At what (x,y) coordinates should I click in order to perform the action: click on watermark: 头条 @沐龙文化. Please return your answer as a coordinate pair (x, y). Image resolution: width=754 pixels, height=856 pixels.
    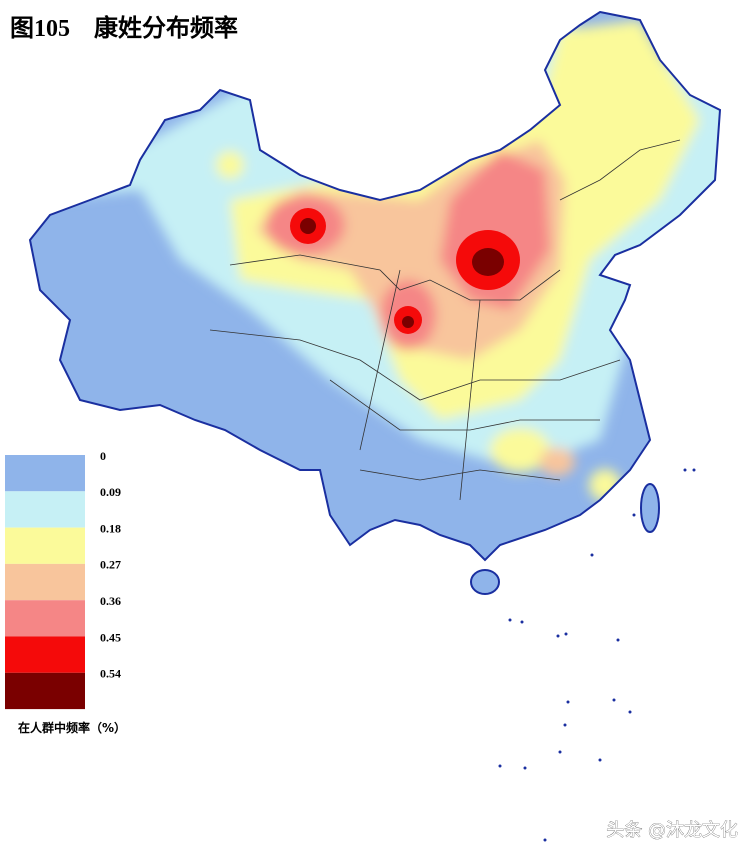
    Looking at the image, I should click on (672, 830).